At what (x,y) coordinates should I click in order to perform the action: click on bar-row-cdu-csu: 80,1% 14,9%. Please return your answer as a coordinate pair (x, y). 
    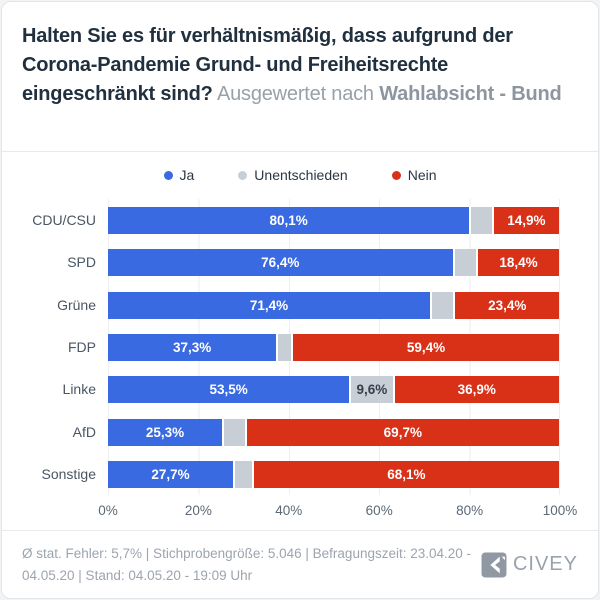
    Looking at the image, I should click on (333, 220).